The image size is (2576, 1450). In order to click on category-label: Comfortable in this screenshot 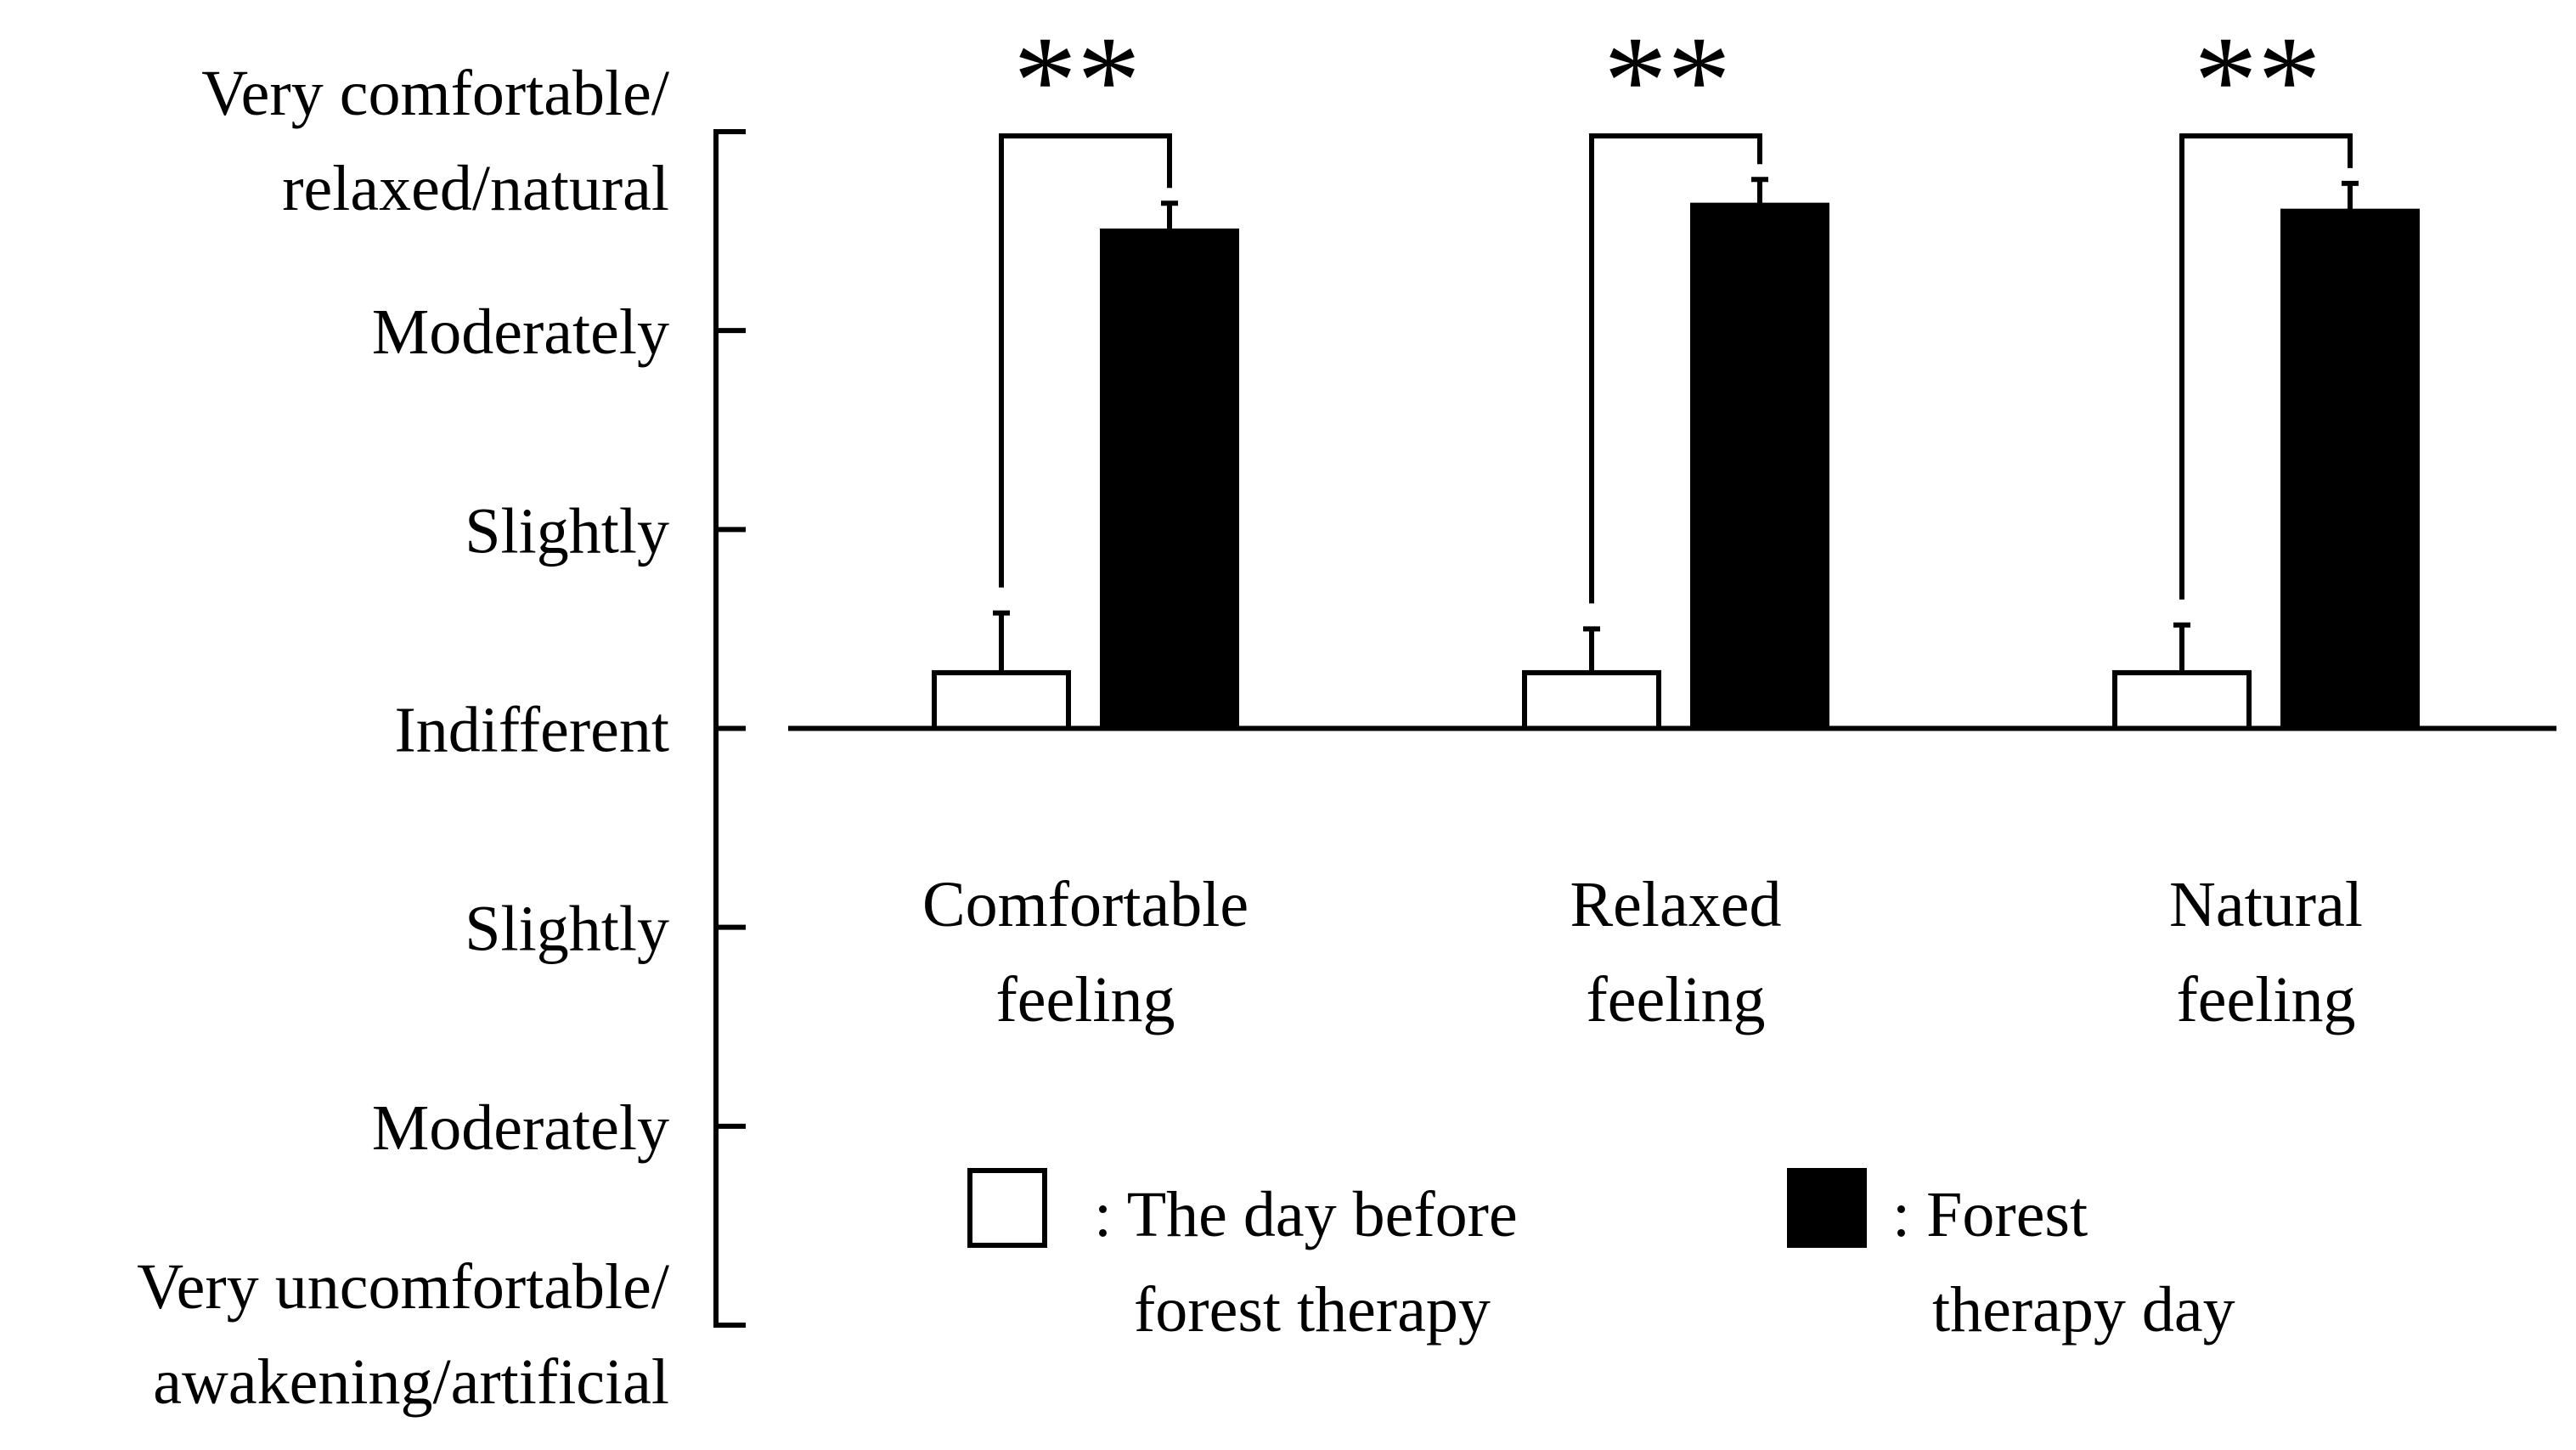, I will do `click(1085, 905)`.